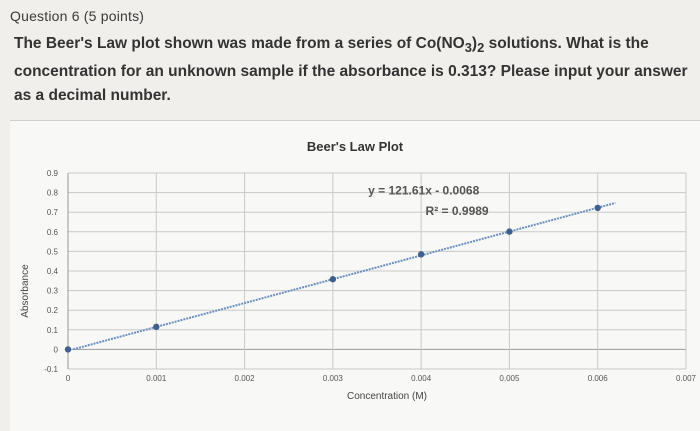 This screenshot has width=700, height=431. I want to click on chart-title: Beer's Law Plot, so click(355, 146).